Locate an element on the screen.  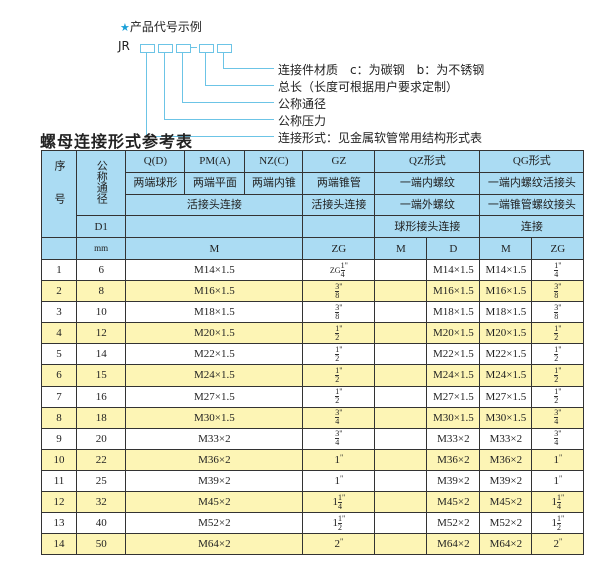
table-row: 6 15 M24×1.5 1 2 " M24×1.5 M24×1.5 1 2 " is located at coordinates (313, 375).